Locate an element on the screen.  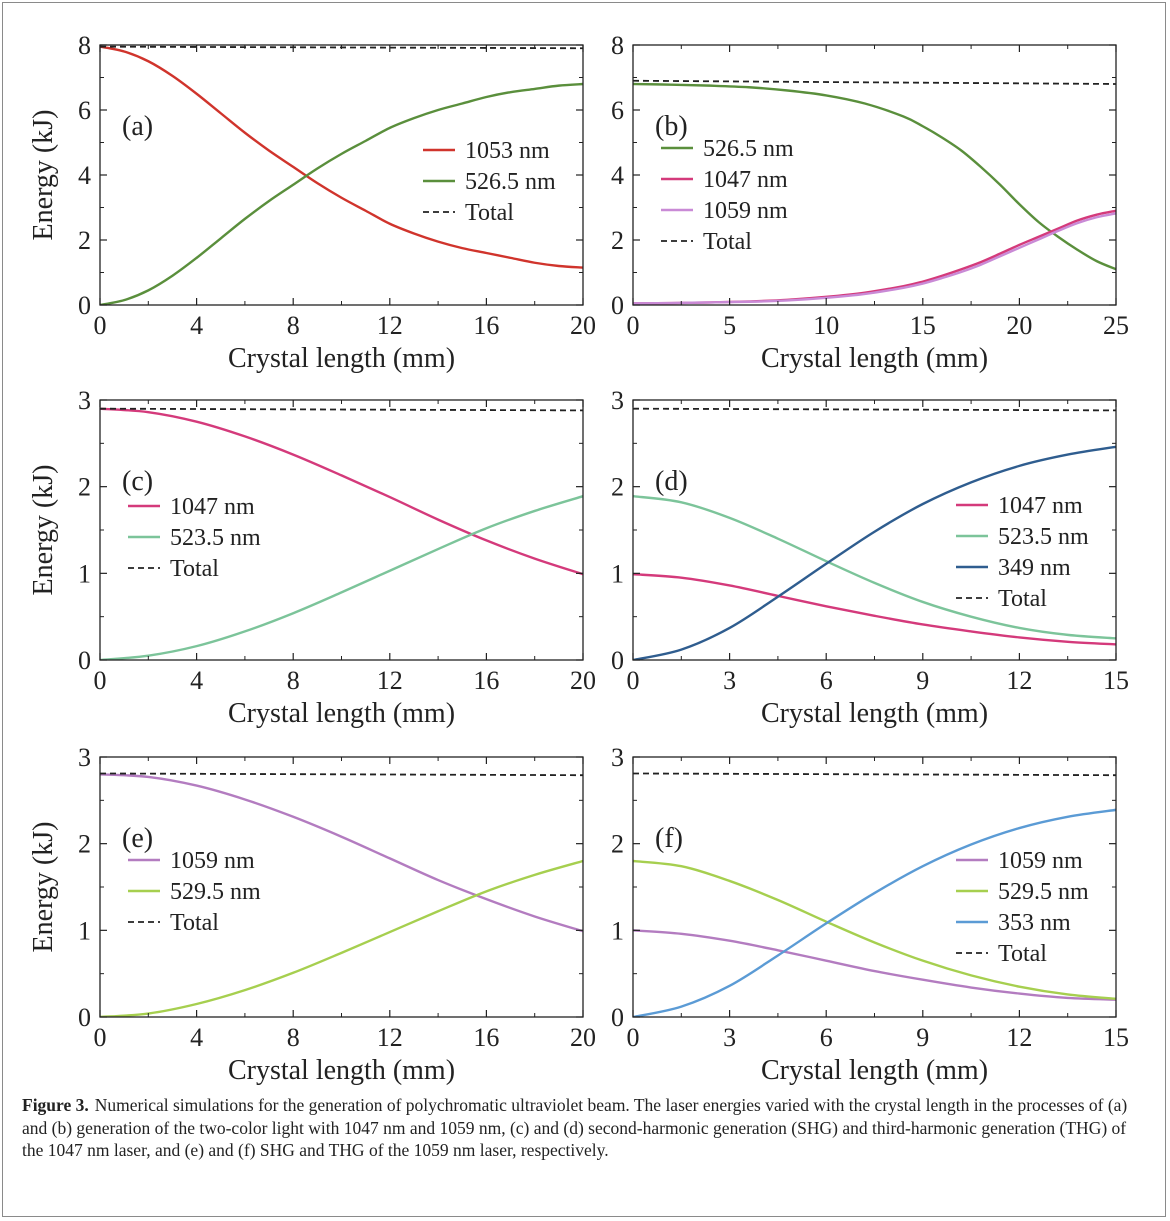
x-tick-label: 9 is located at coordinates (922, 680).